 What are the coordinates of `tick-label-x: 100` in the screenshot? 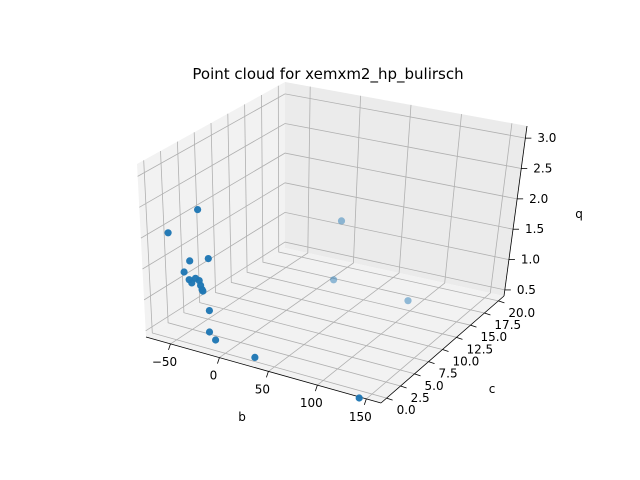 It's located at (311, 403).